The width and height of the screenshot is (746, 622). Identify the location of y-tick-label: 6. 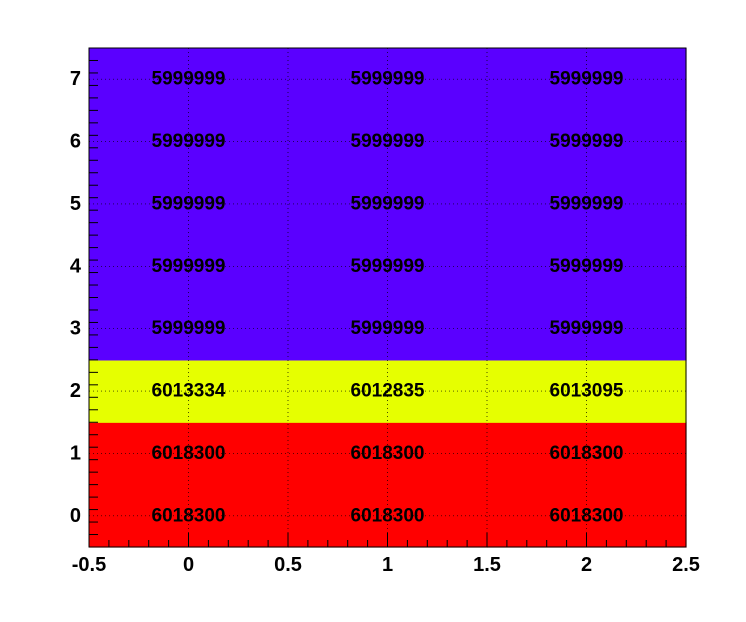
(75, 142).